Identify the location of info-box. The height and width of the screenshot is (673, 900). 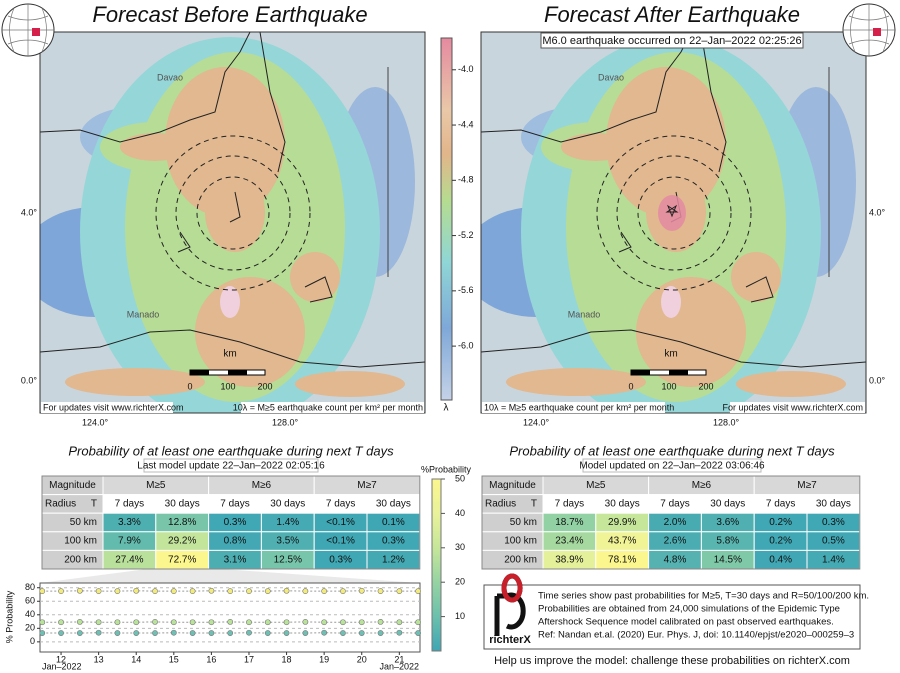
(672, 617).